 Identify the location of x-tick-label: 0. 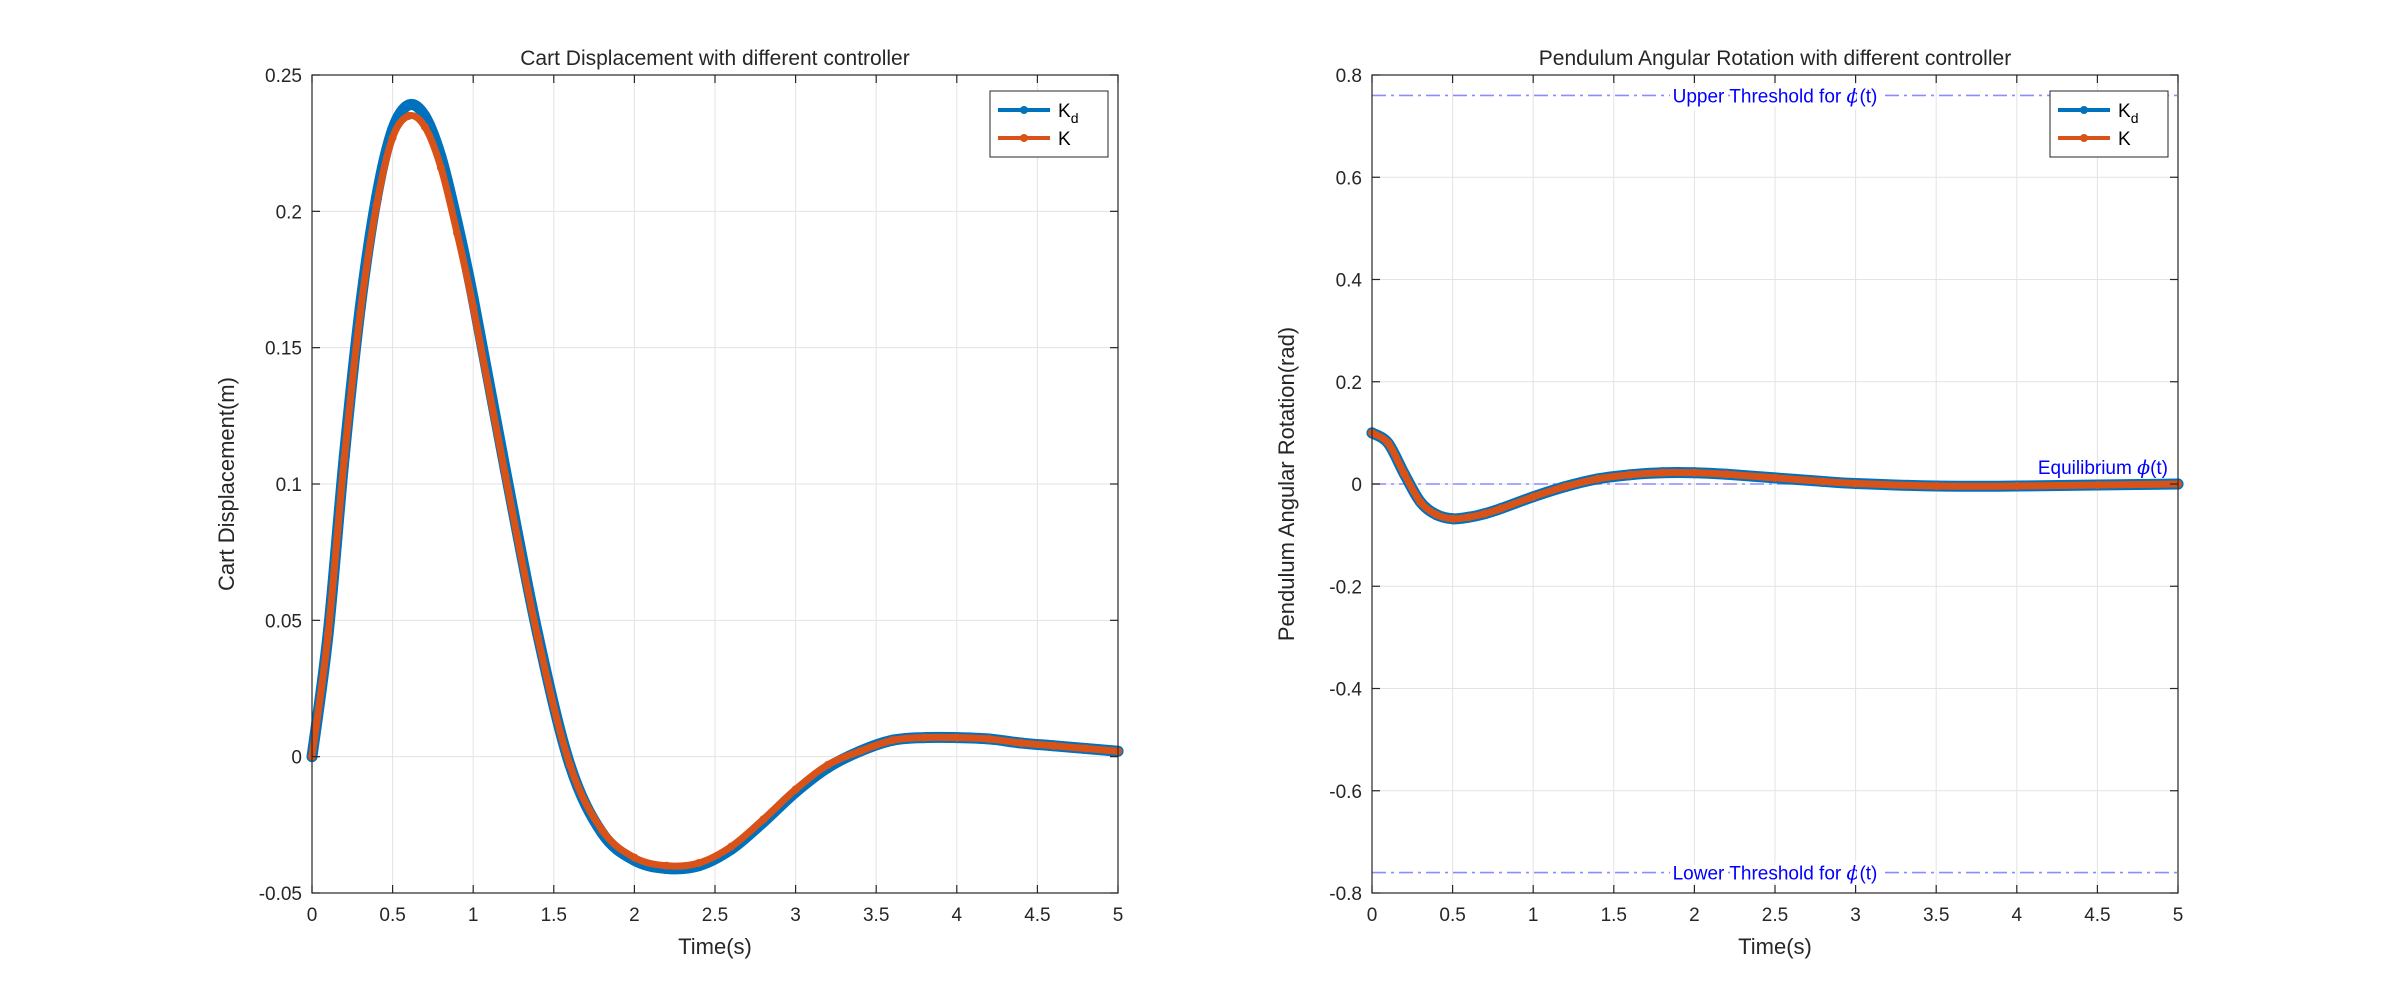
(312, 915).